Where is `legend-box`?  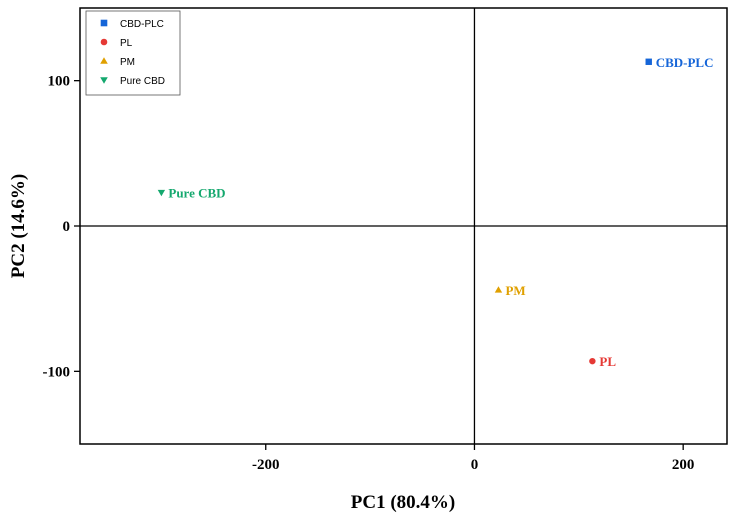 legend-box is located at coordinates (133, 53).